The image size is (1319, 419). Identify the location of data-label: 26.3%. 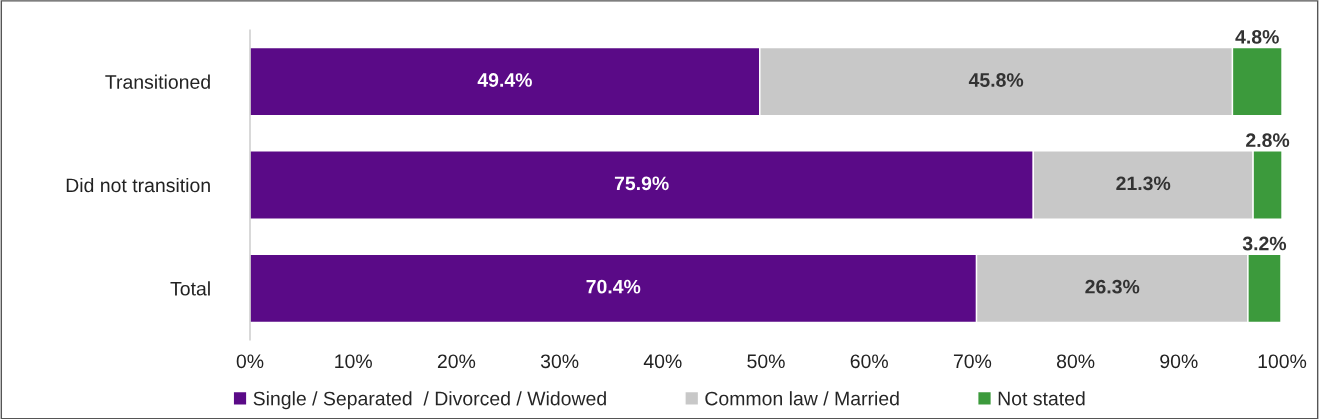
(1112, 286).